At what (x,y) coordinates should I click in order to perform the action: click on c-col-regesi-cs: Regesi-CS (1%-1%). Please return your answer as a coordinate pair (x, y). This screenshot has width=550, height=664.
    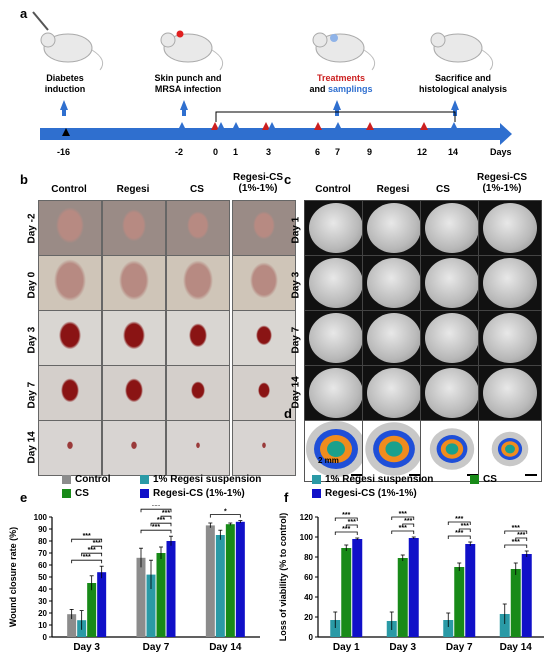
    Looking at the image, I should click on (501, 183).